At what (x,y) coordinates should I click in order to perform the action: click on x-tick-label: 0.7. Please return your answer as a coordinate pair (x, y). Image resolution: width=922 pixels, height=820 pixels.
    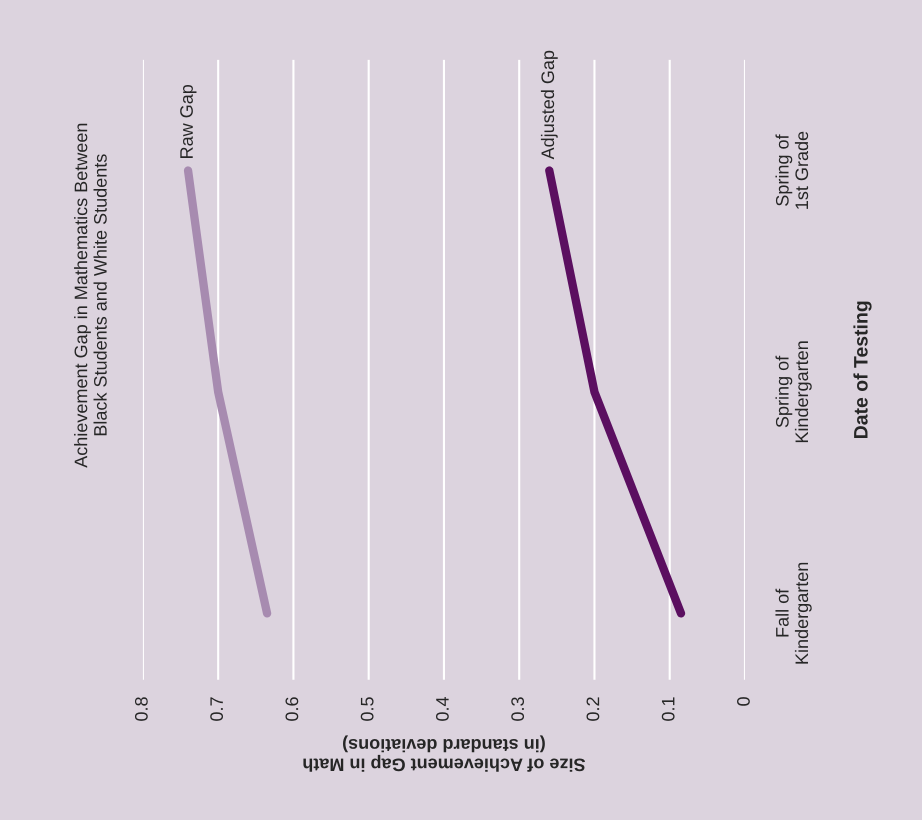
    Looking at the image, I should click on (217, 709).